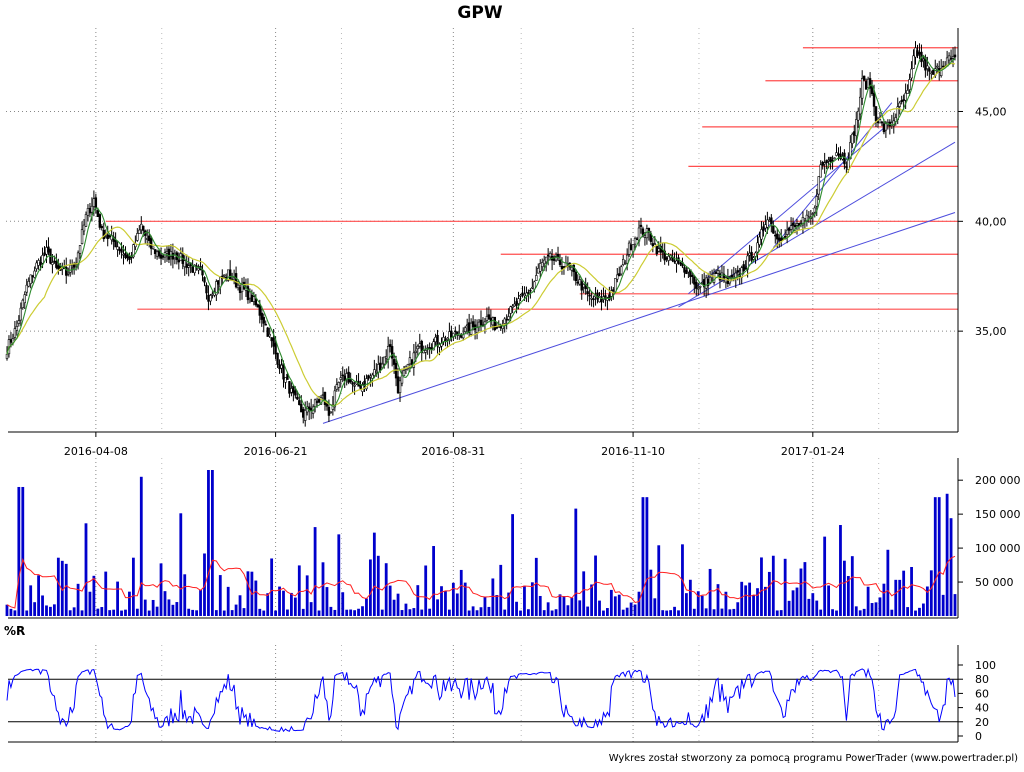 Image resolution: width=1024 pixels, height=772 pixels. Describe the element at coordinates (481, 700) in the screenshot. I see `williams-r-series` at that location.